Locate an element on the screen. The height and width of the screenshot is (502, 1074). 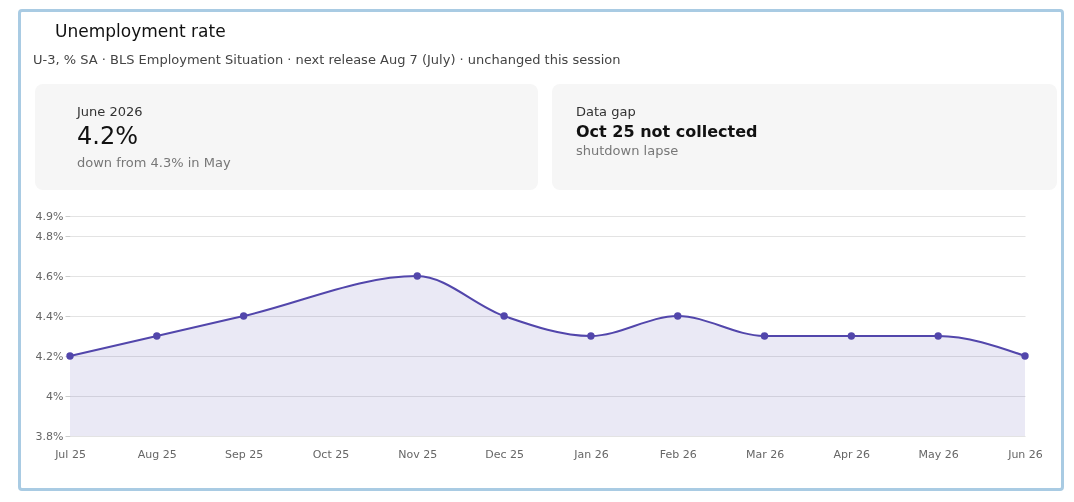
x-tick-label: Nov 25 is located at coordinates (418, 454).